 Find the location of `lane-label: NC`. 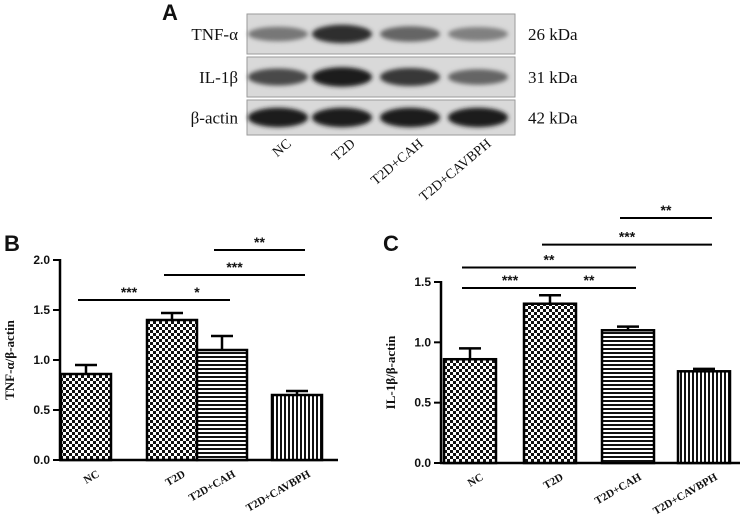

lane-label: NC is located at coordinates (282, 149).